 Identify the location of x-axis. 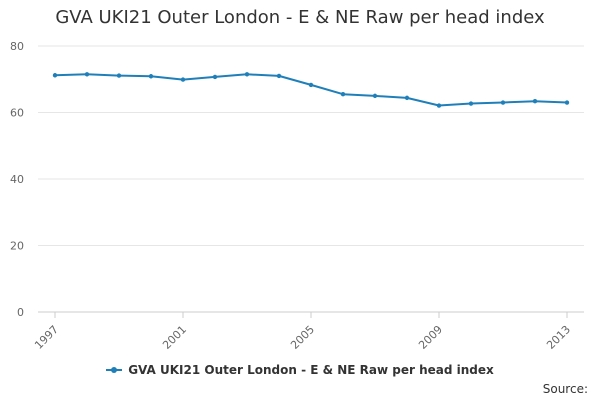
(311, 314).